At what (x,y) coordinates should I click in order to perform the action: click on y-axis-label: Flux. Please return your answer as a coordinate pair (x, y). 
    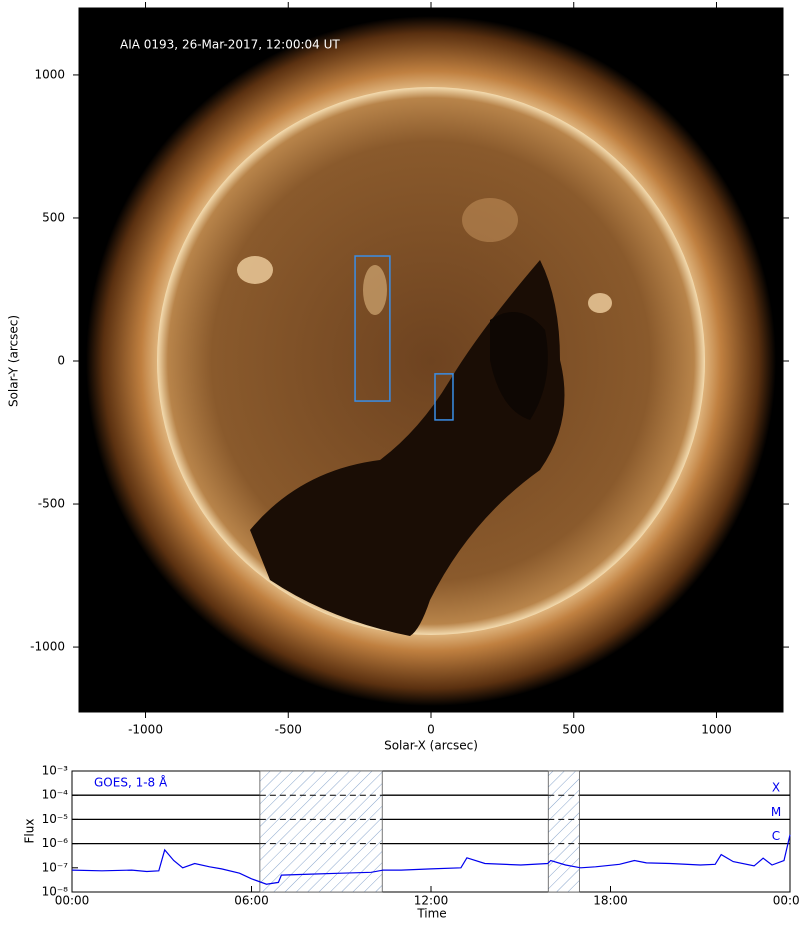
    Looking at the image, I should click on (30, 831).